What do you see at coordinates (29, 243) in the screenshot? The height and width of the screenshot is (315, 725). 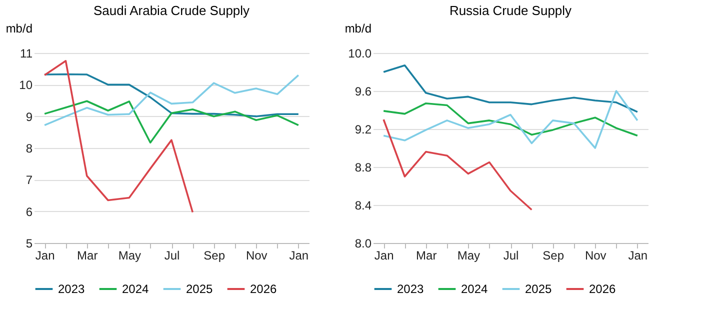 I see `y-tick-label: 5` at bounding box center [29, 243].